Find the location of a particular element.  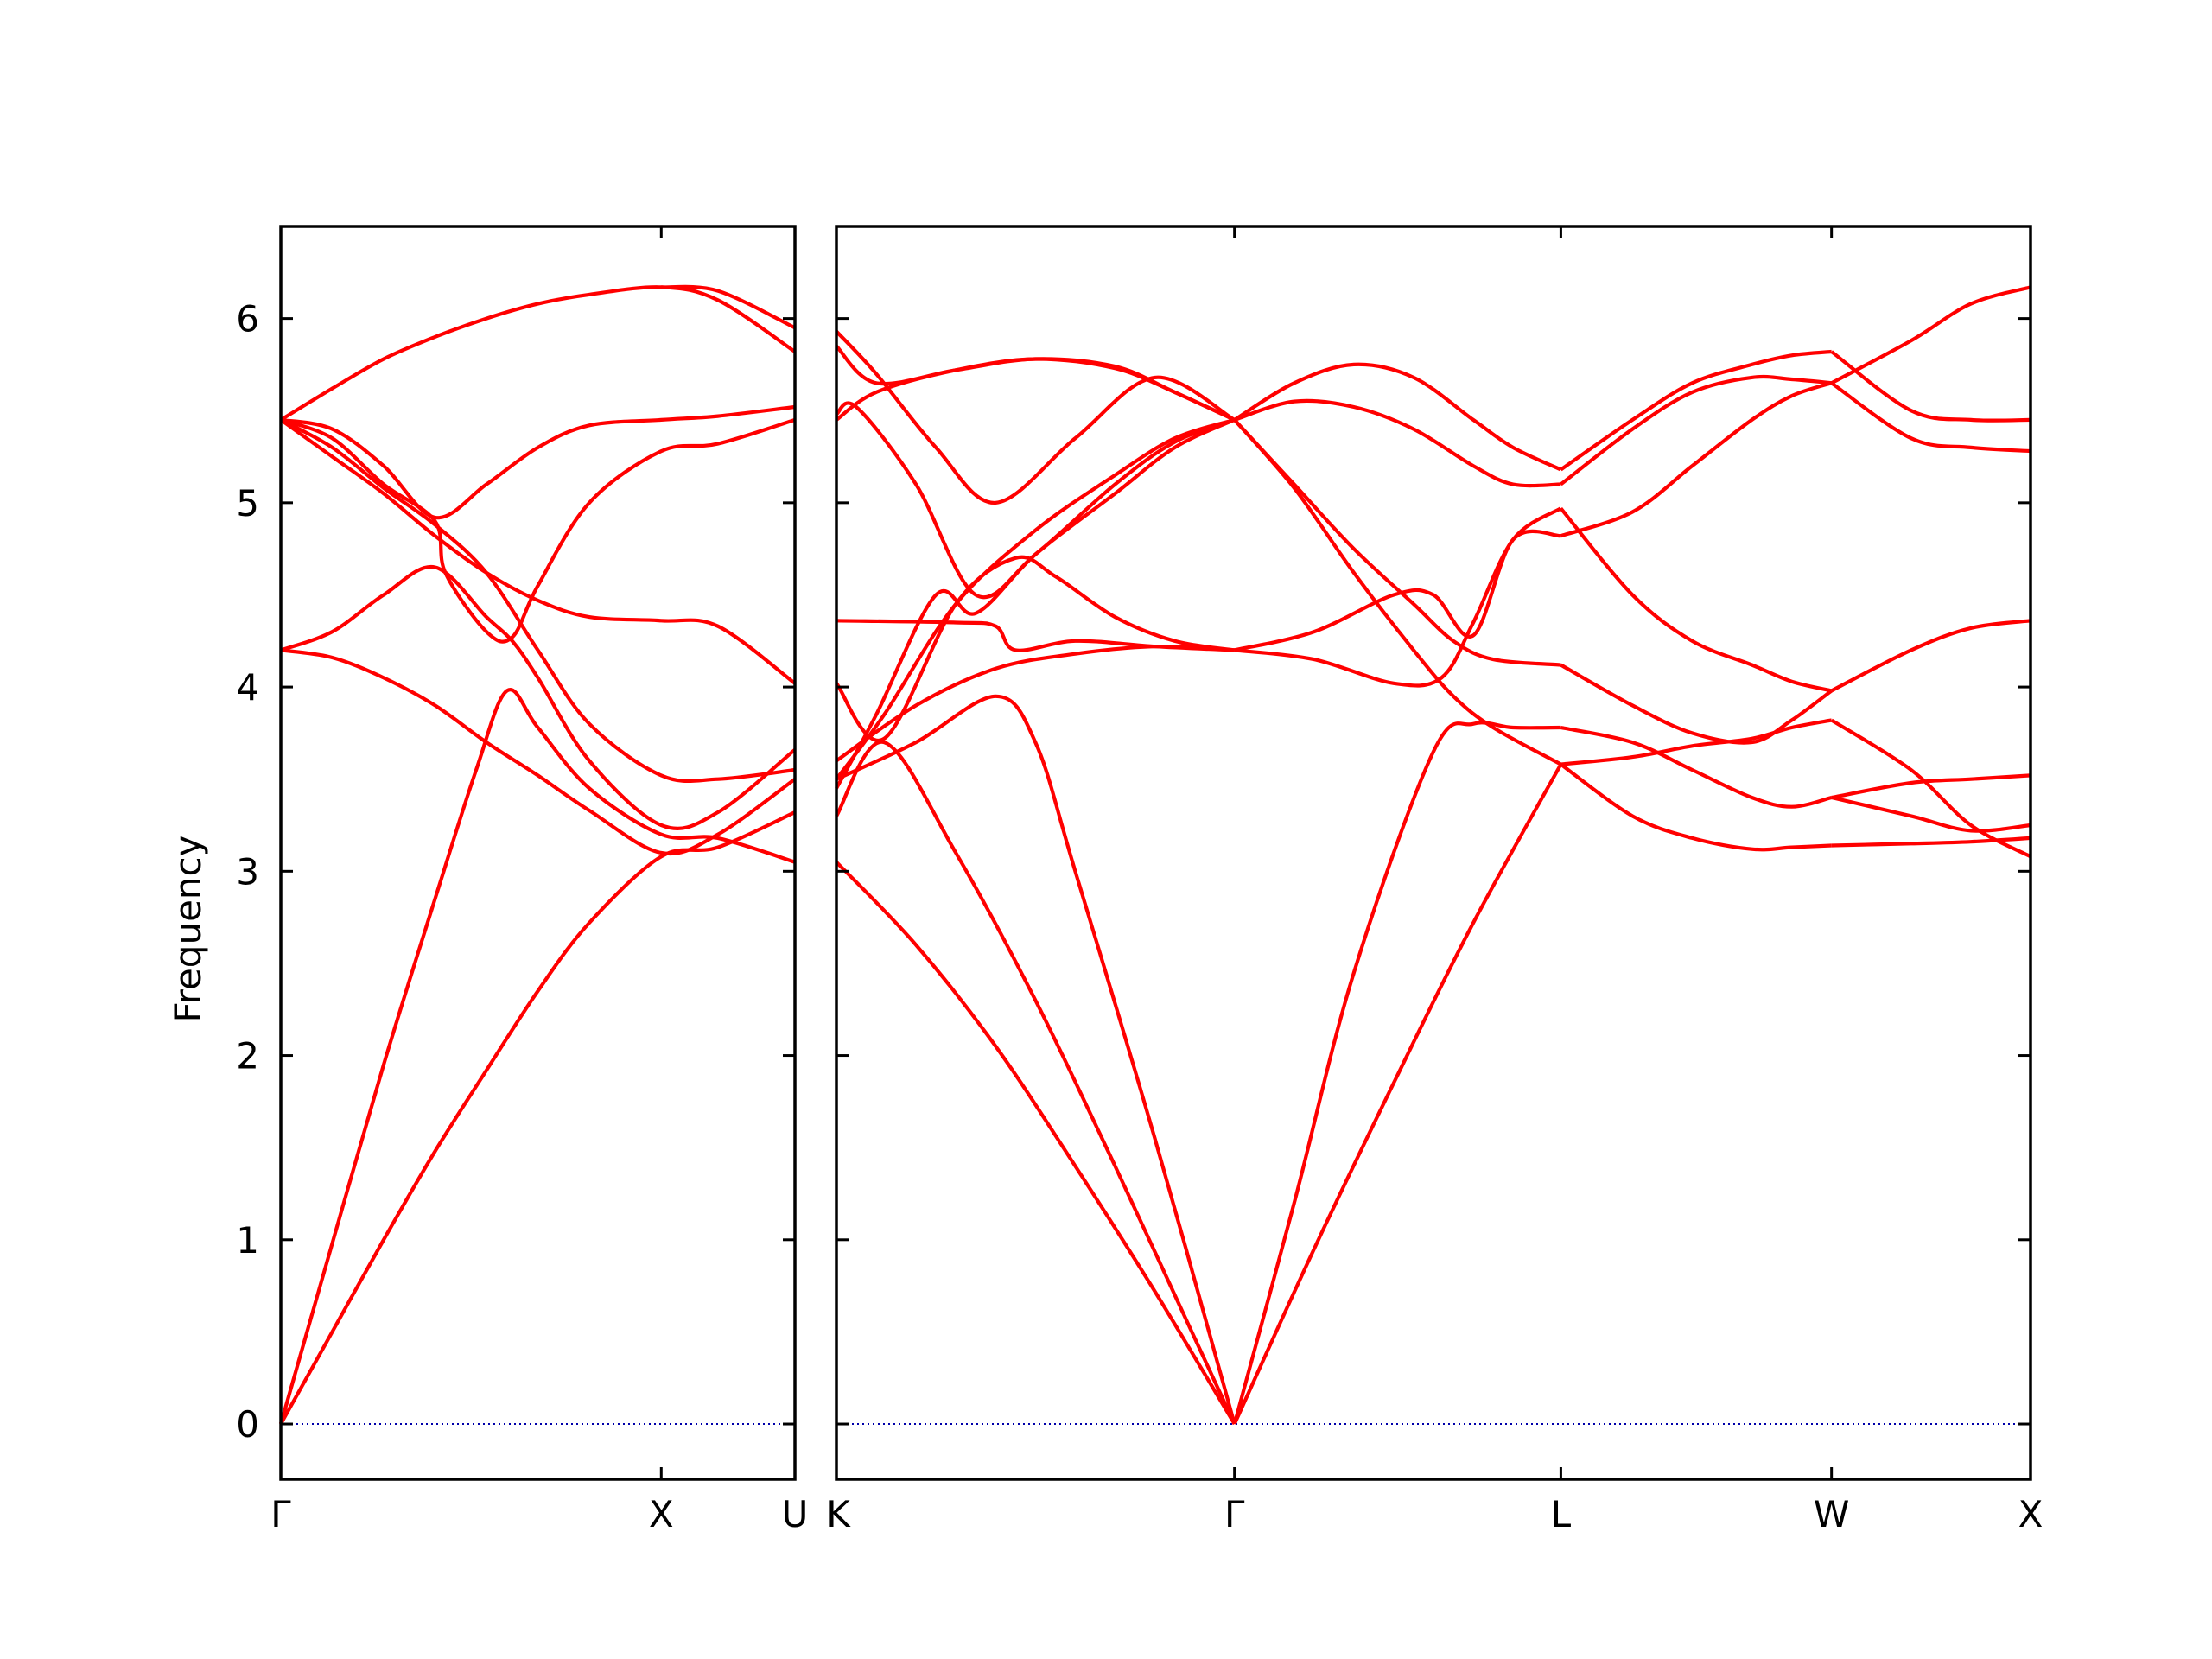

y-tick-label: 1 is located at coordinates (247, 1240).